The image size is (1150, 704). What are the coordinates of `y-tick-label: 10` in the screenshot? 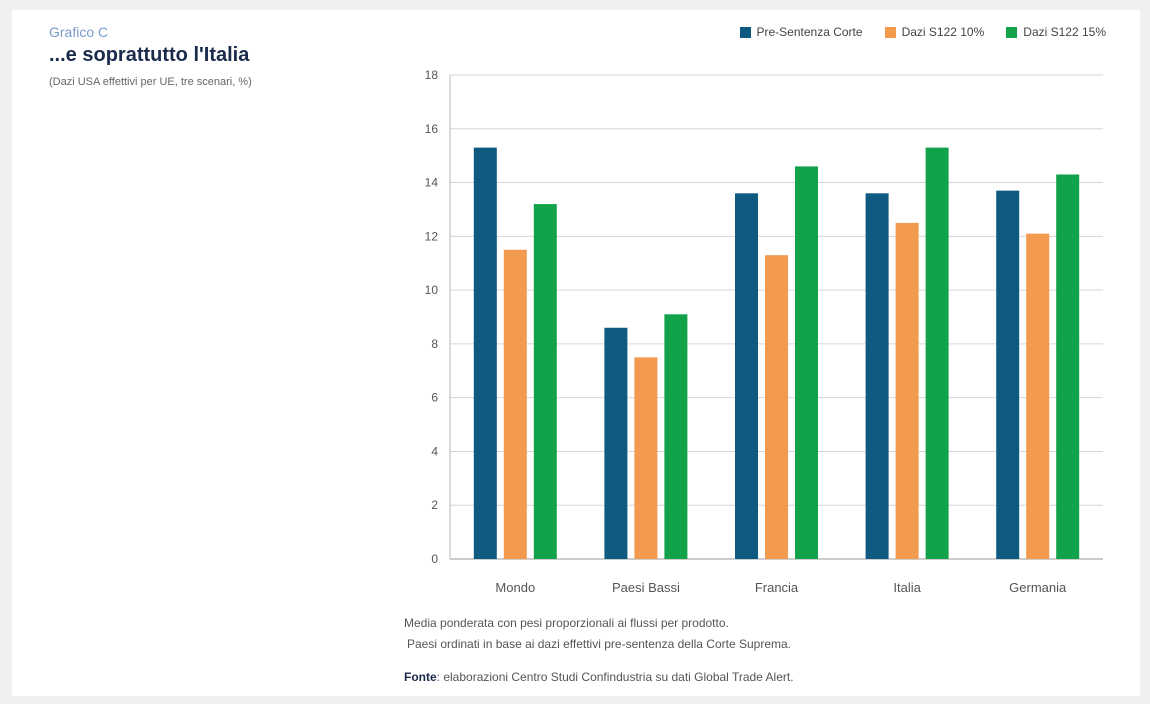 It's located at (432, 290).